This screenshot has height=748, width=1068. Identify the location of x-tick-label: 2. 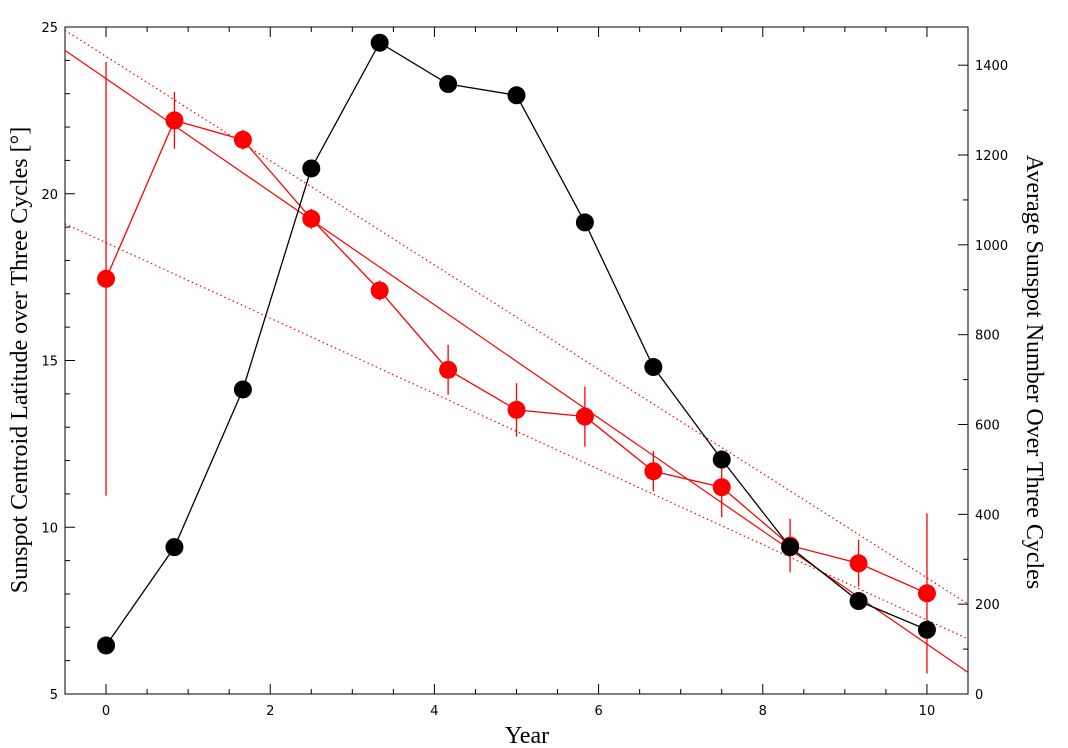
(270, 711).